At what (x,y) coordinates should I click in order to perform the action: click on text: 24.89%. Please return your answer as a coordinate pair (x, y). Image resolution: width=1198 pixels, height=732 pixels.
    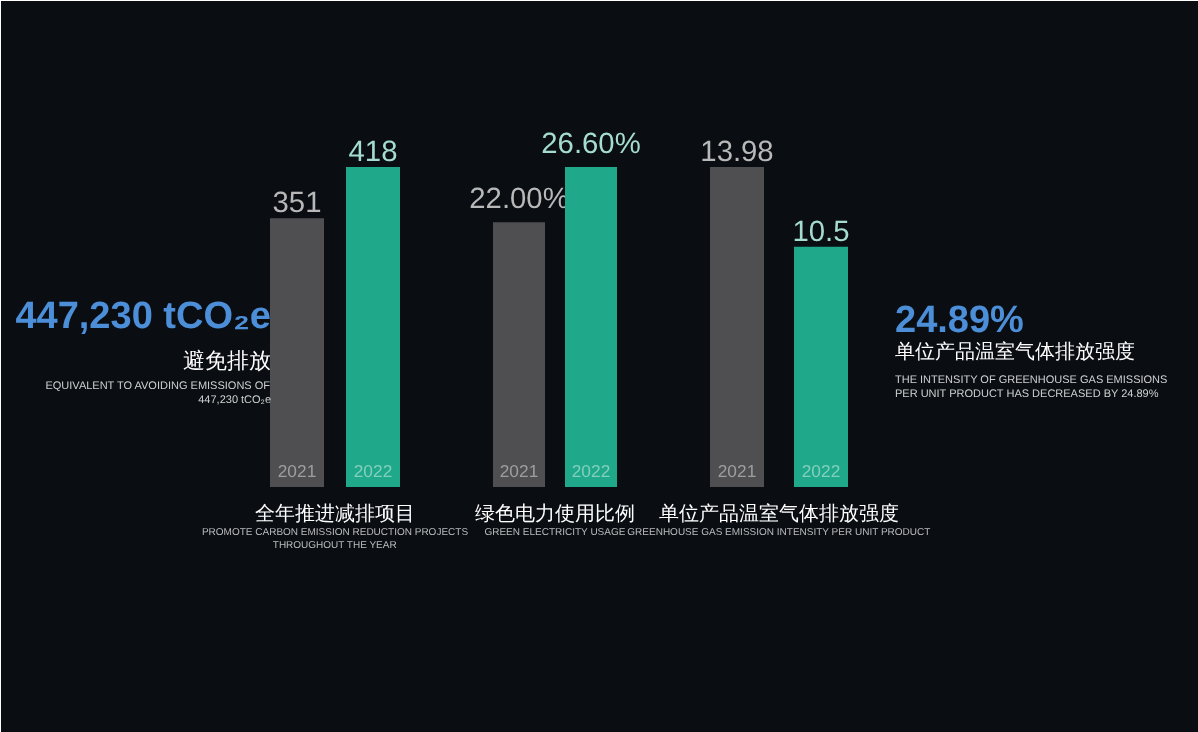
    Looking at the image, I should click on (960, 321).